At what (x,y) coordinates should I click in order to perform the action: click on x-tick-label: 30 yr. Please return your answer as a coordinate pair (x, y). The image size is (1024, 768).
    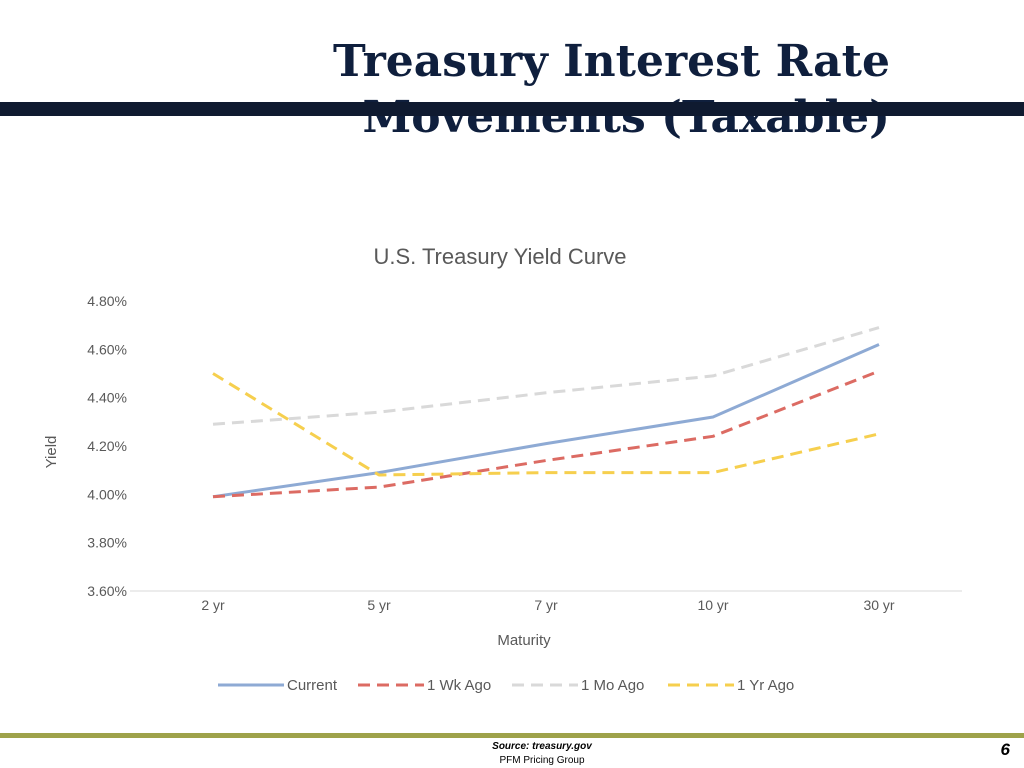
    Looking at the image, I should click on (878, 605).